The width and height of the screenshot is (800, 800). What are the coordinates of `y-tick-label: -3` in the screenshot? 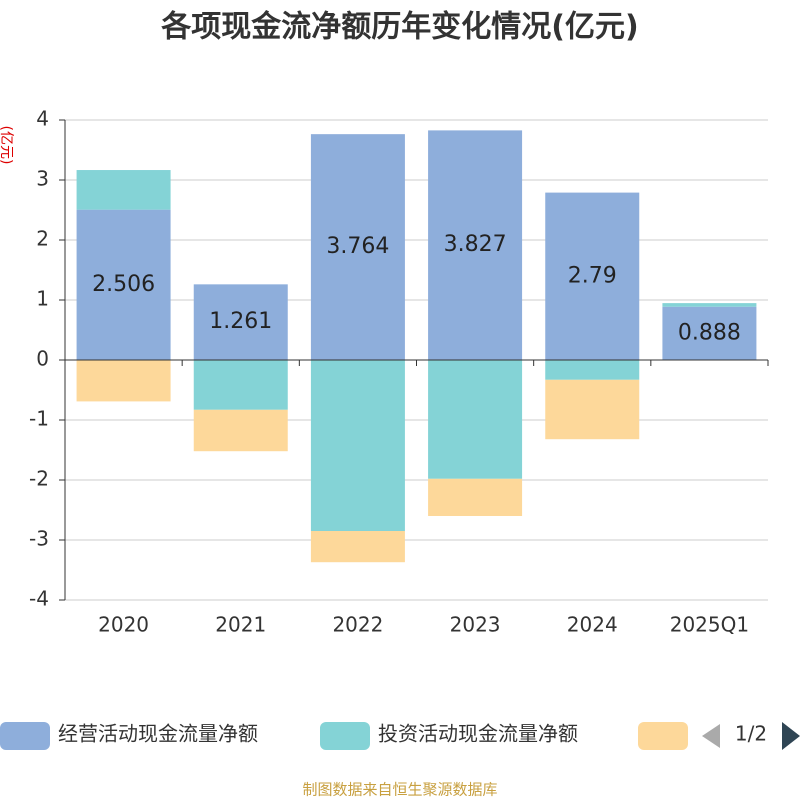 It's located at (39, 539).